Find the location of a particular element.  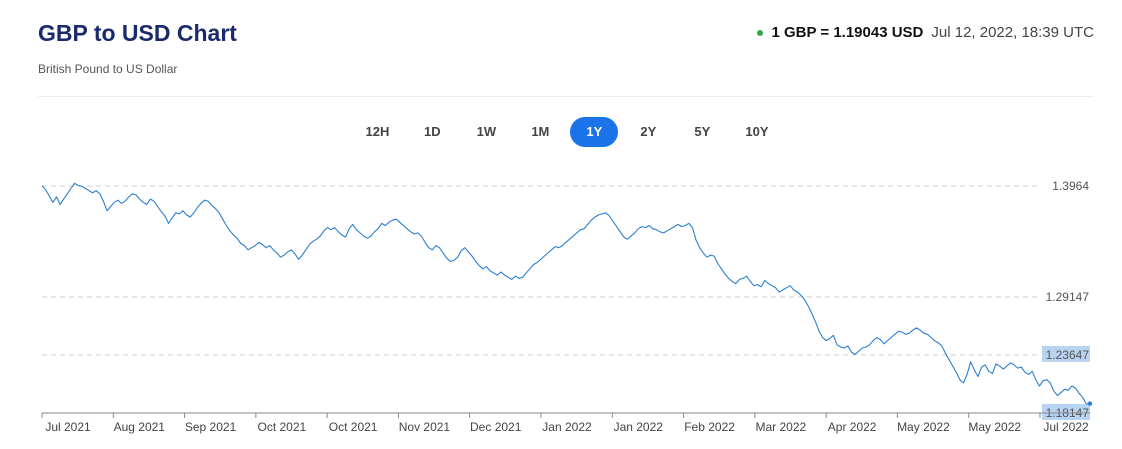

y-tick-label: 1.29147 is located at coordinates (1068, 297).